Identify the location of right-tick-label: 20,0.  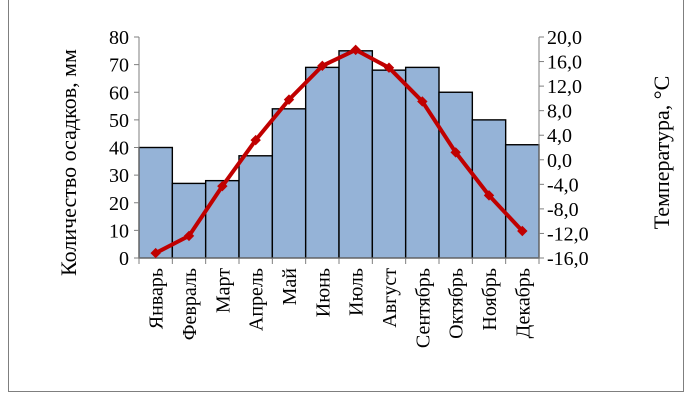
(564, 38).